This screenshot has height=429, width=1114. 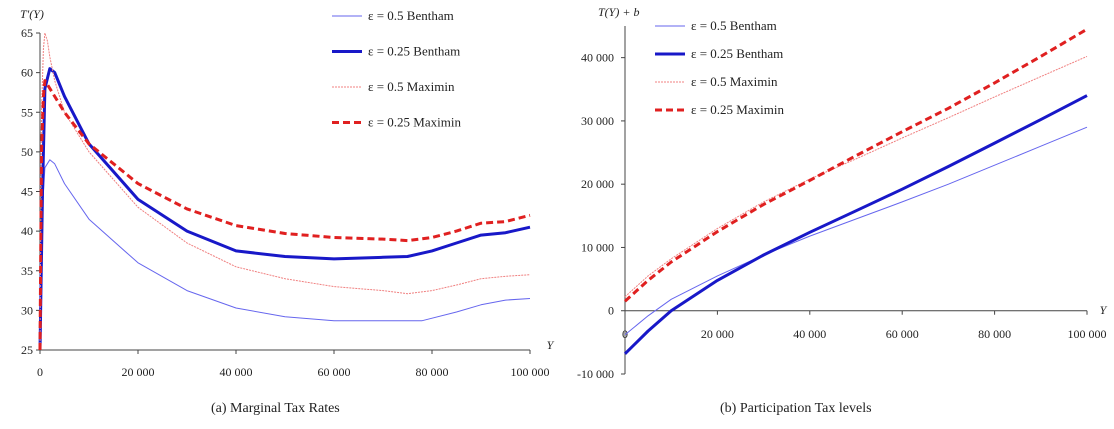 What do you see at coordinates (32, 14) in the screenshot?
I see `y-axis-label: T'(Y)` at bounding box center [32, 14].